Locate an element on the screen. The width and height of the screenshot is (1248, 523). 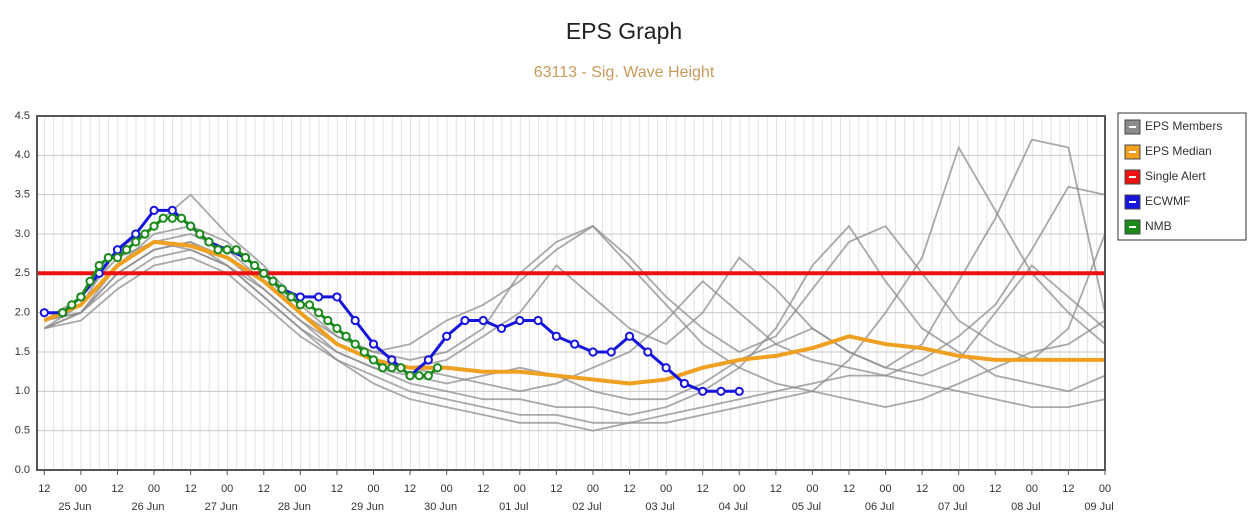
x-date-label: 25 Jun is located at coordinates (74, 507).